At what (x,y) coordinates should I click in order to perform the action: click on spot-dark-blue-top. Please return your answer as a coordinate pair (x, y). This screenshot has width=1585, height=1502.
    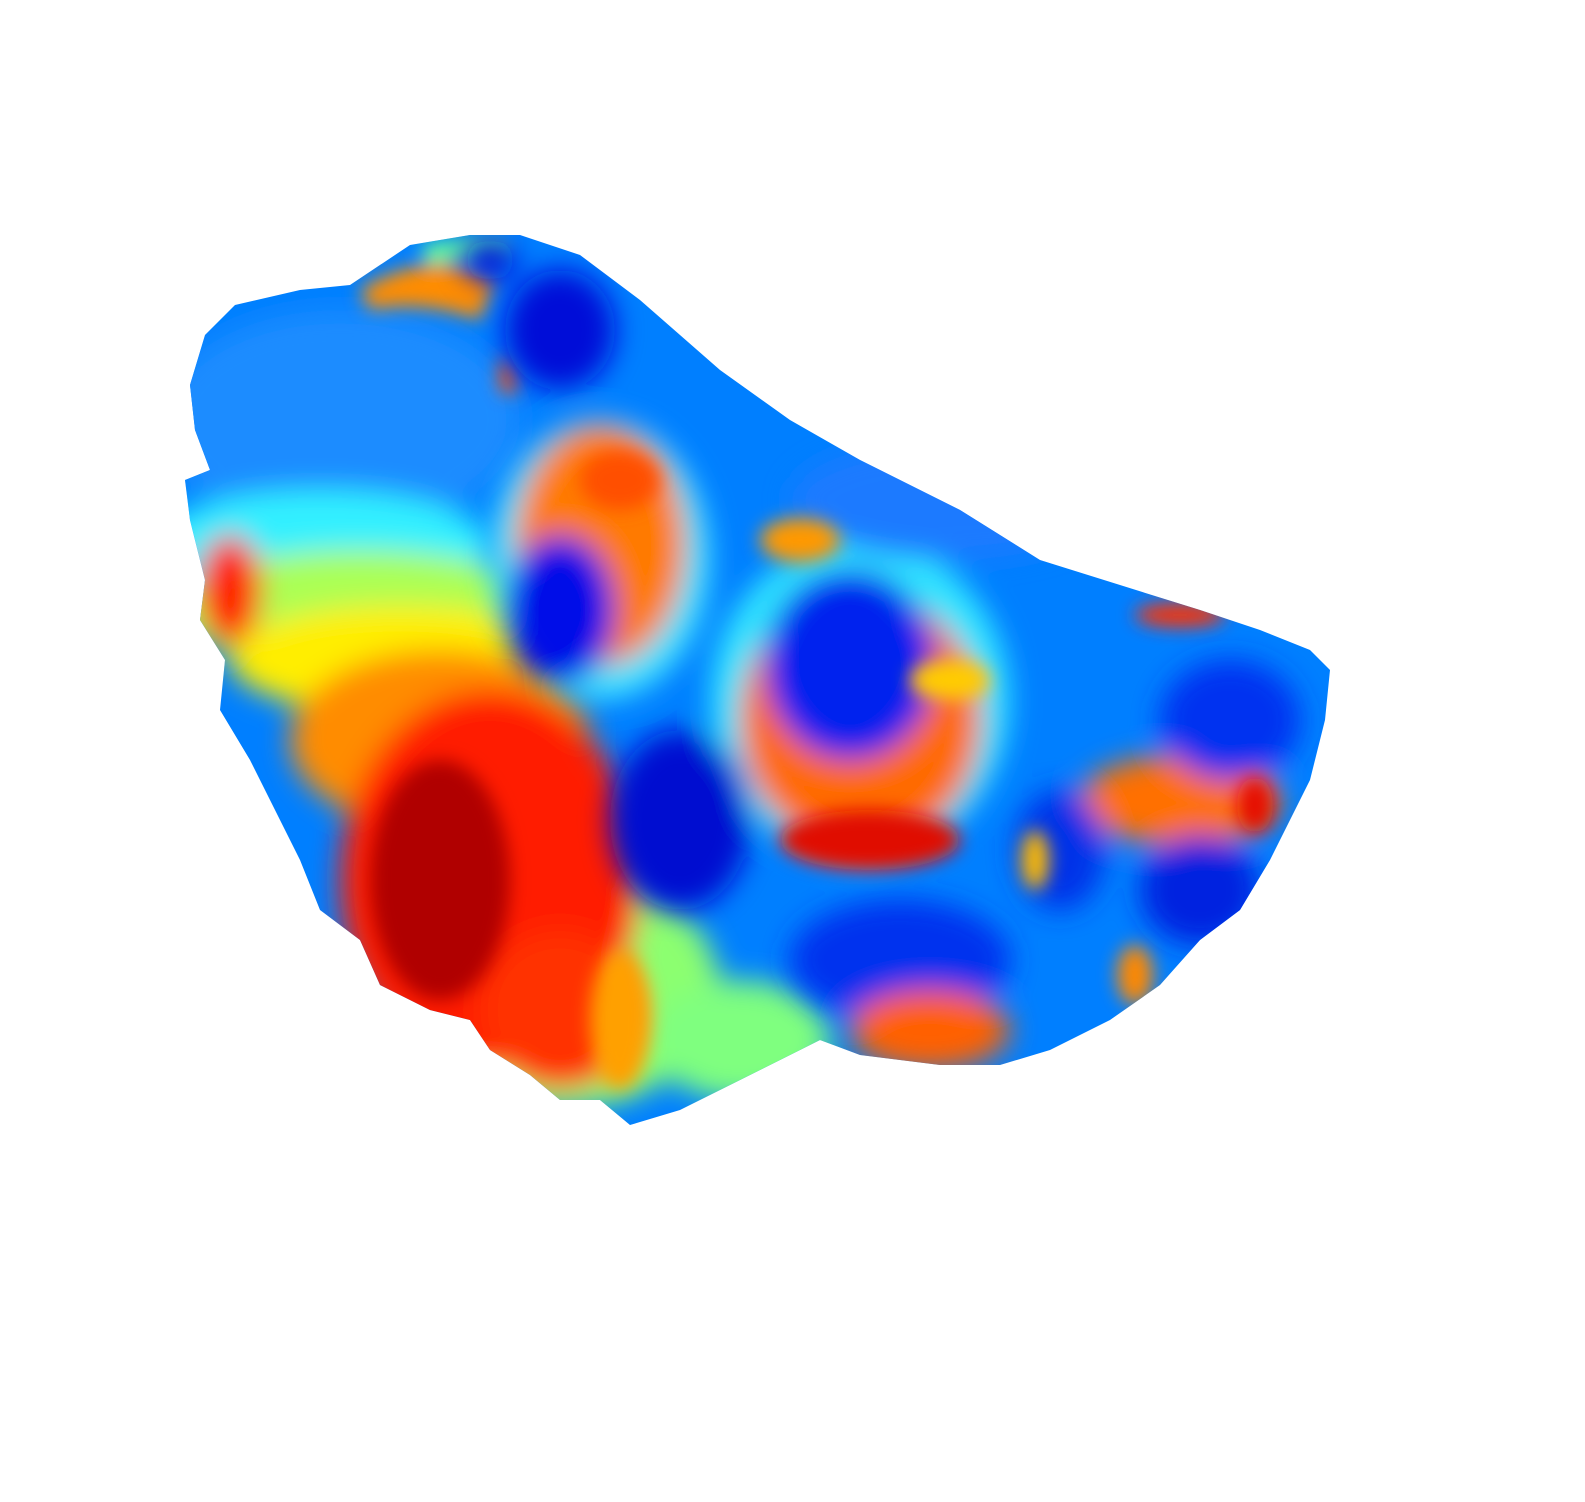
    Looking at the image, I should click on (560, 330).